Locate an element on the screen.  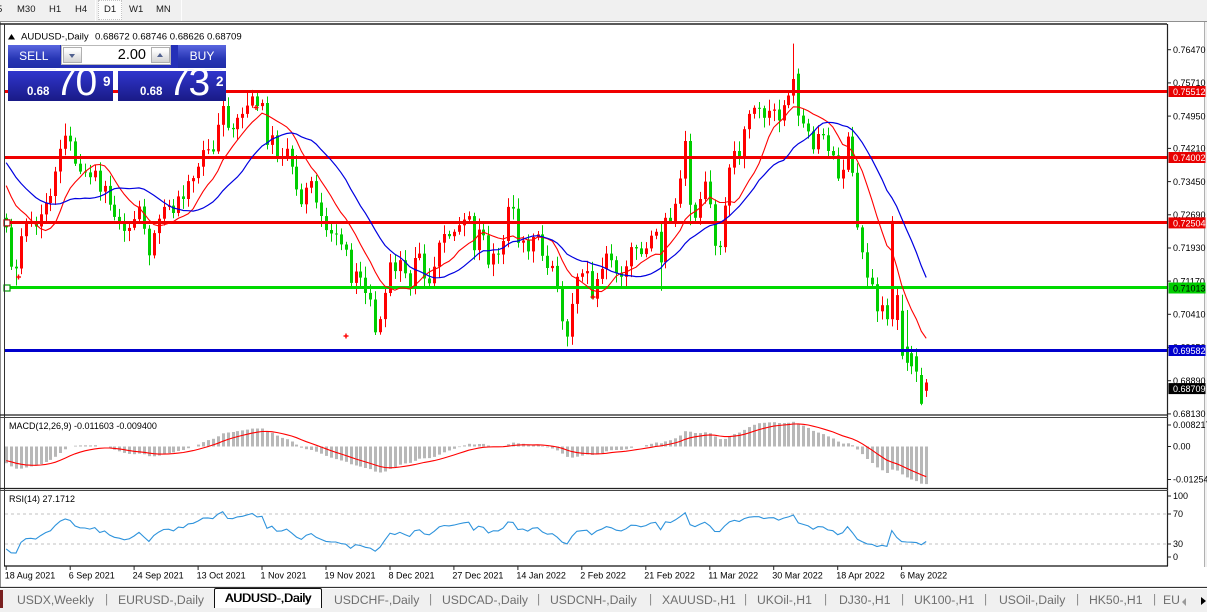
svg-text: -0.012547 is located at coordinates (1190, 480).